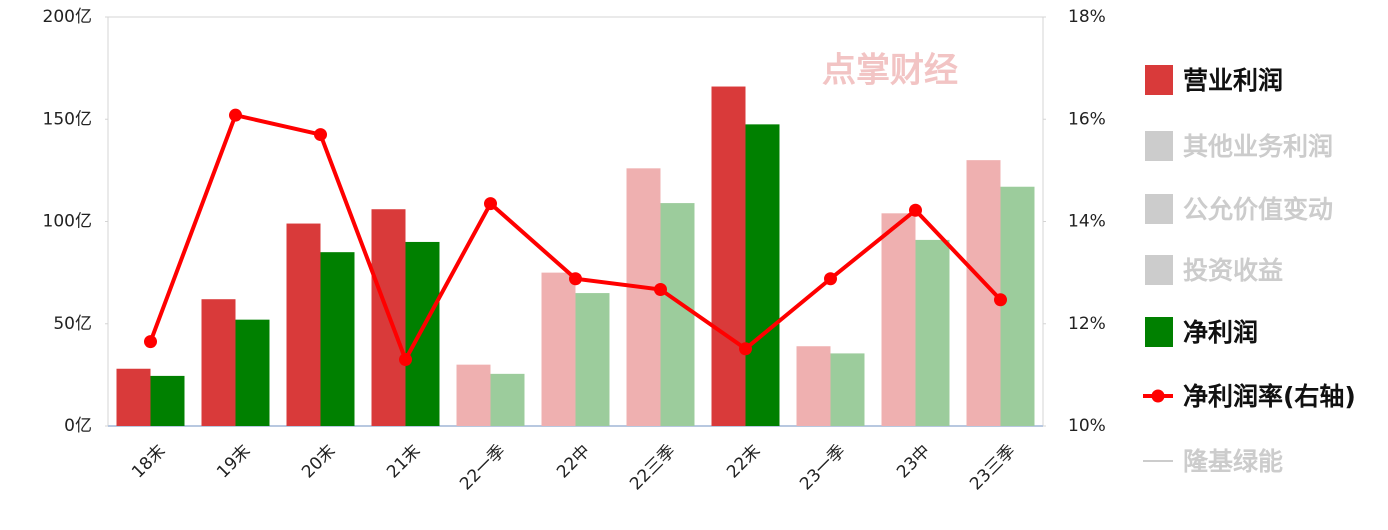 Image resolution: width=1388 pixels, height=530 pixels. Describe the element at coordinates (1087, 426) in the screenshot. I see `y2-tick-label: 10%` at that location.